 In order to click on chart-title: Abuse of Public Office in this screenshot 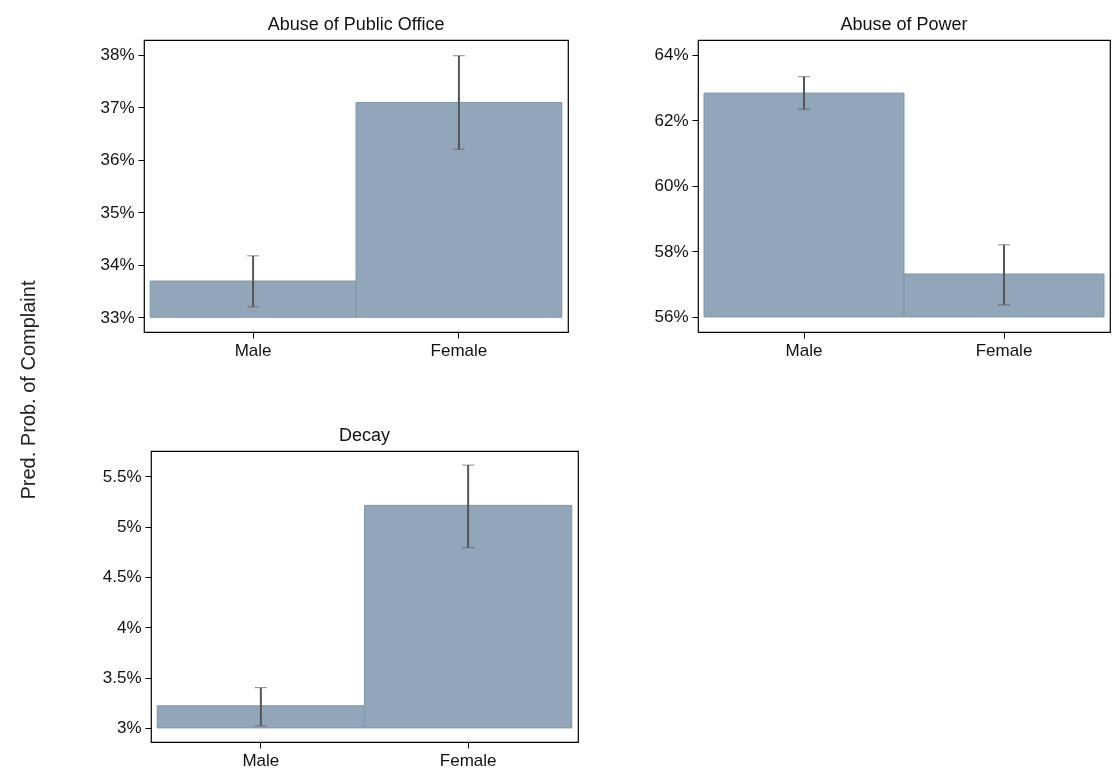, I will do `click(356, 24)`.